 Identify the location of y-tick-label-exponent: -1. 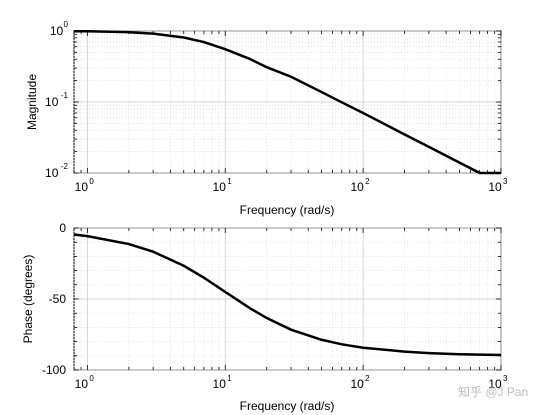
(65, 95).